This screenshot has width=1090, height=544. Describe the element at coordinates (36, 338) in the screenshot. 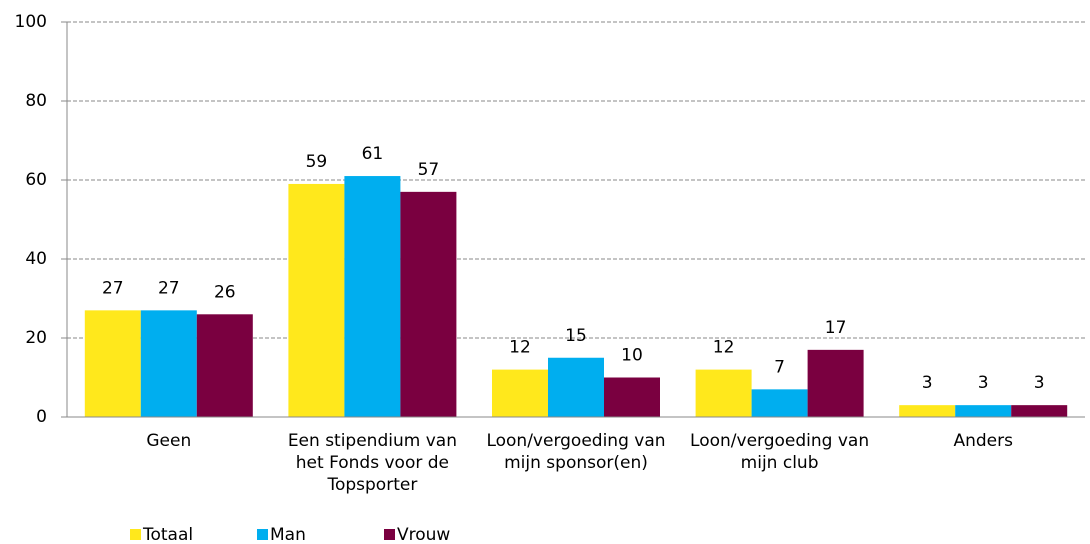

I see `y-tick-label: 20` at that location.